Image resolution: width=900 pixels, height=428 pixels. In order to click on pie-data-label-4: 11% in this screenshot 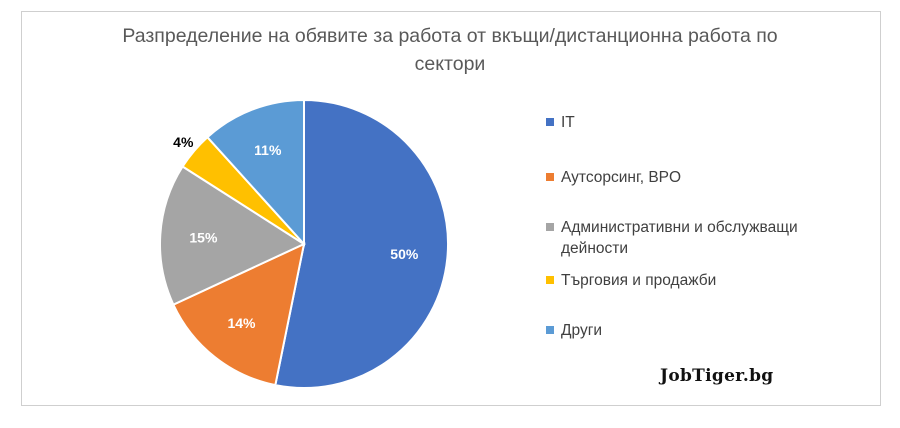, I will do `click(268, 150)`.